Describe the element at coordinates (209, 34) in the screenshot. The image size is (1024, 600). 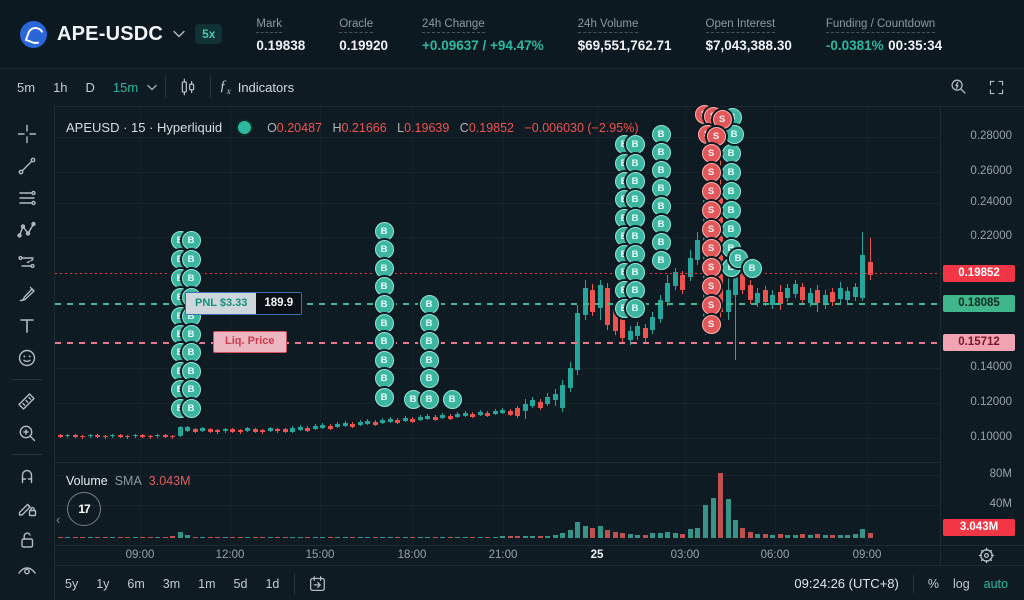
I see `leverage-badge: 5x` at that location.